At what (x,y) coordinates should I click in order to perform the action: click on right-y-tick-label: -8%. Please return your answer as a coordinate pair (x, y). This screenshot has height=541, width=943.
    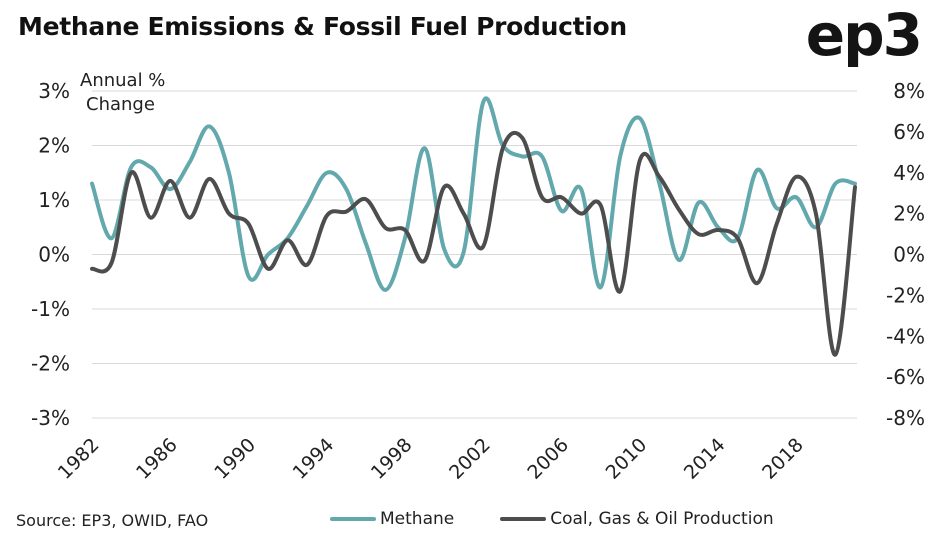
    Looking at the image, I should click on (905, 418).